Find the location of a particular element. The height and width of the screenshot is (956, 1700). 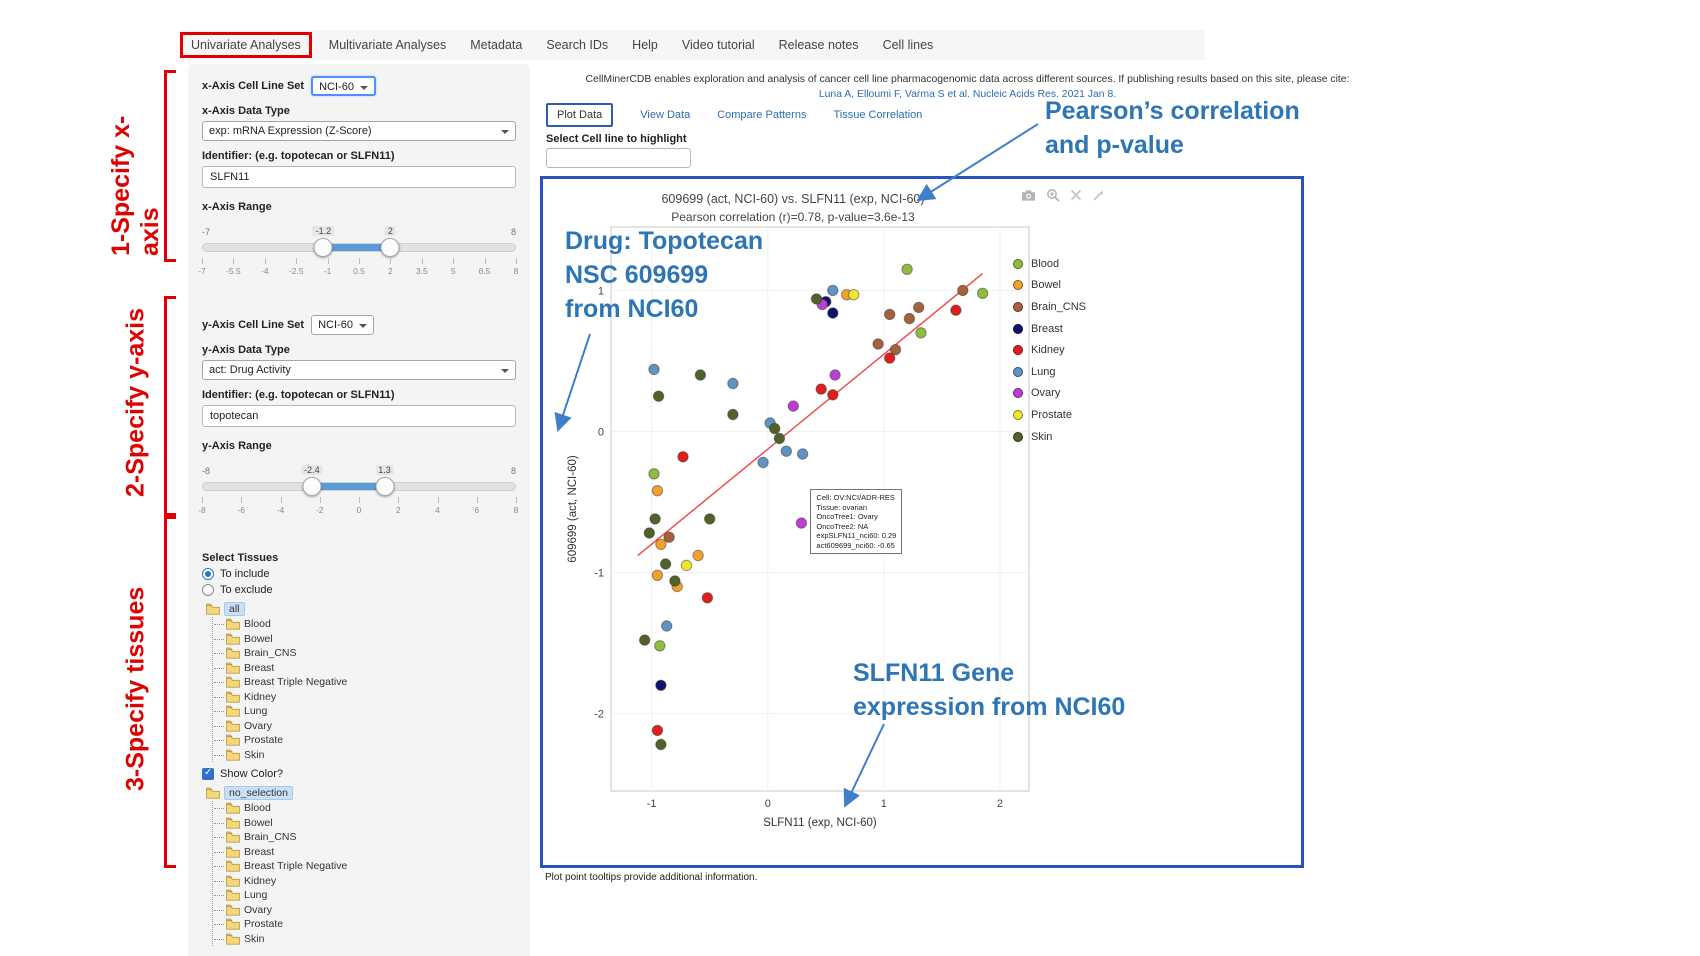

legend-item-blood: Blood is located at coordinates (1049, 264).